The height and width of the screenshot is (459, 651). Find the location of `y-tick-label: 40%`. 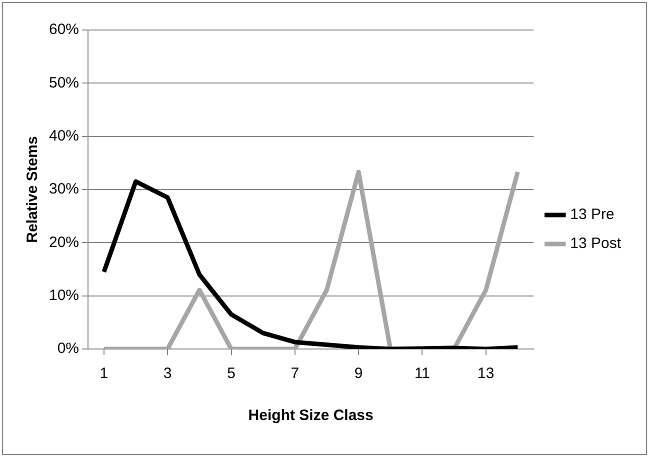

y-tick-label: 40% is located at coordinates (64, 135).